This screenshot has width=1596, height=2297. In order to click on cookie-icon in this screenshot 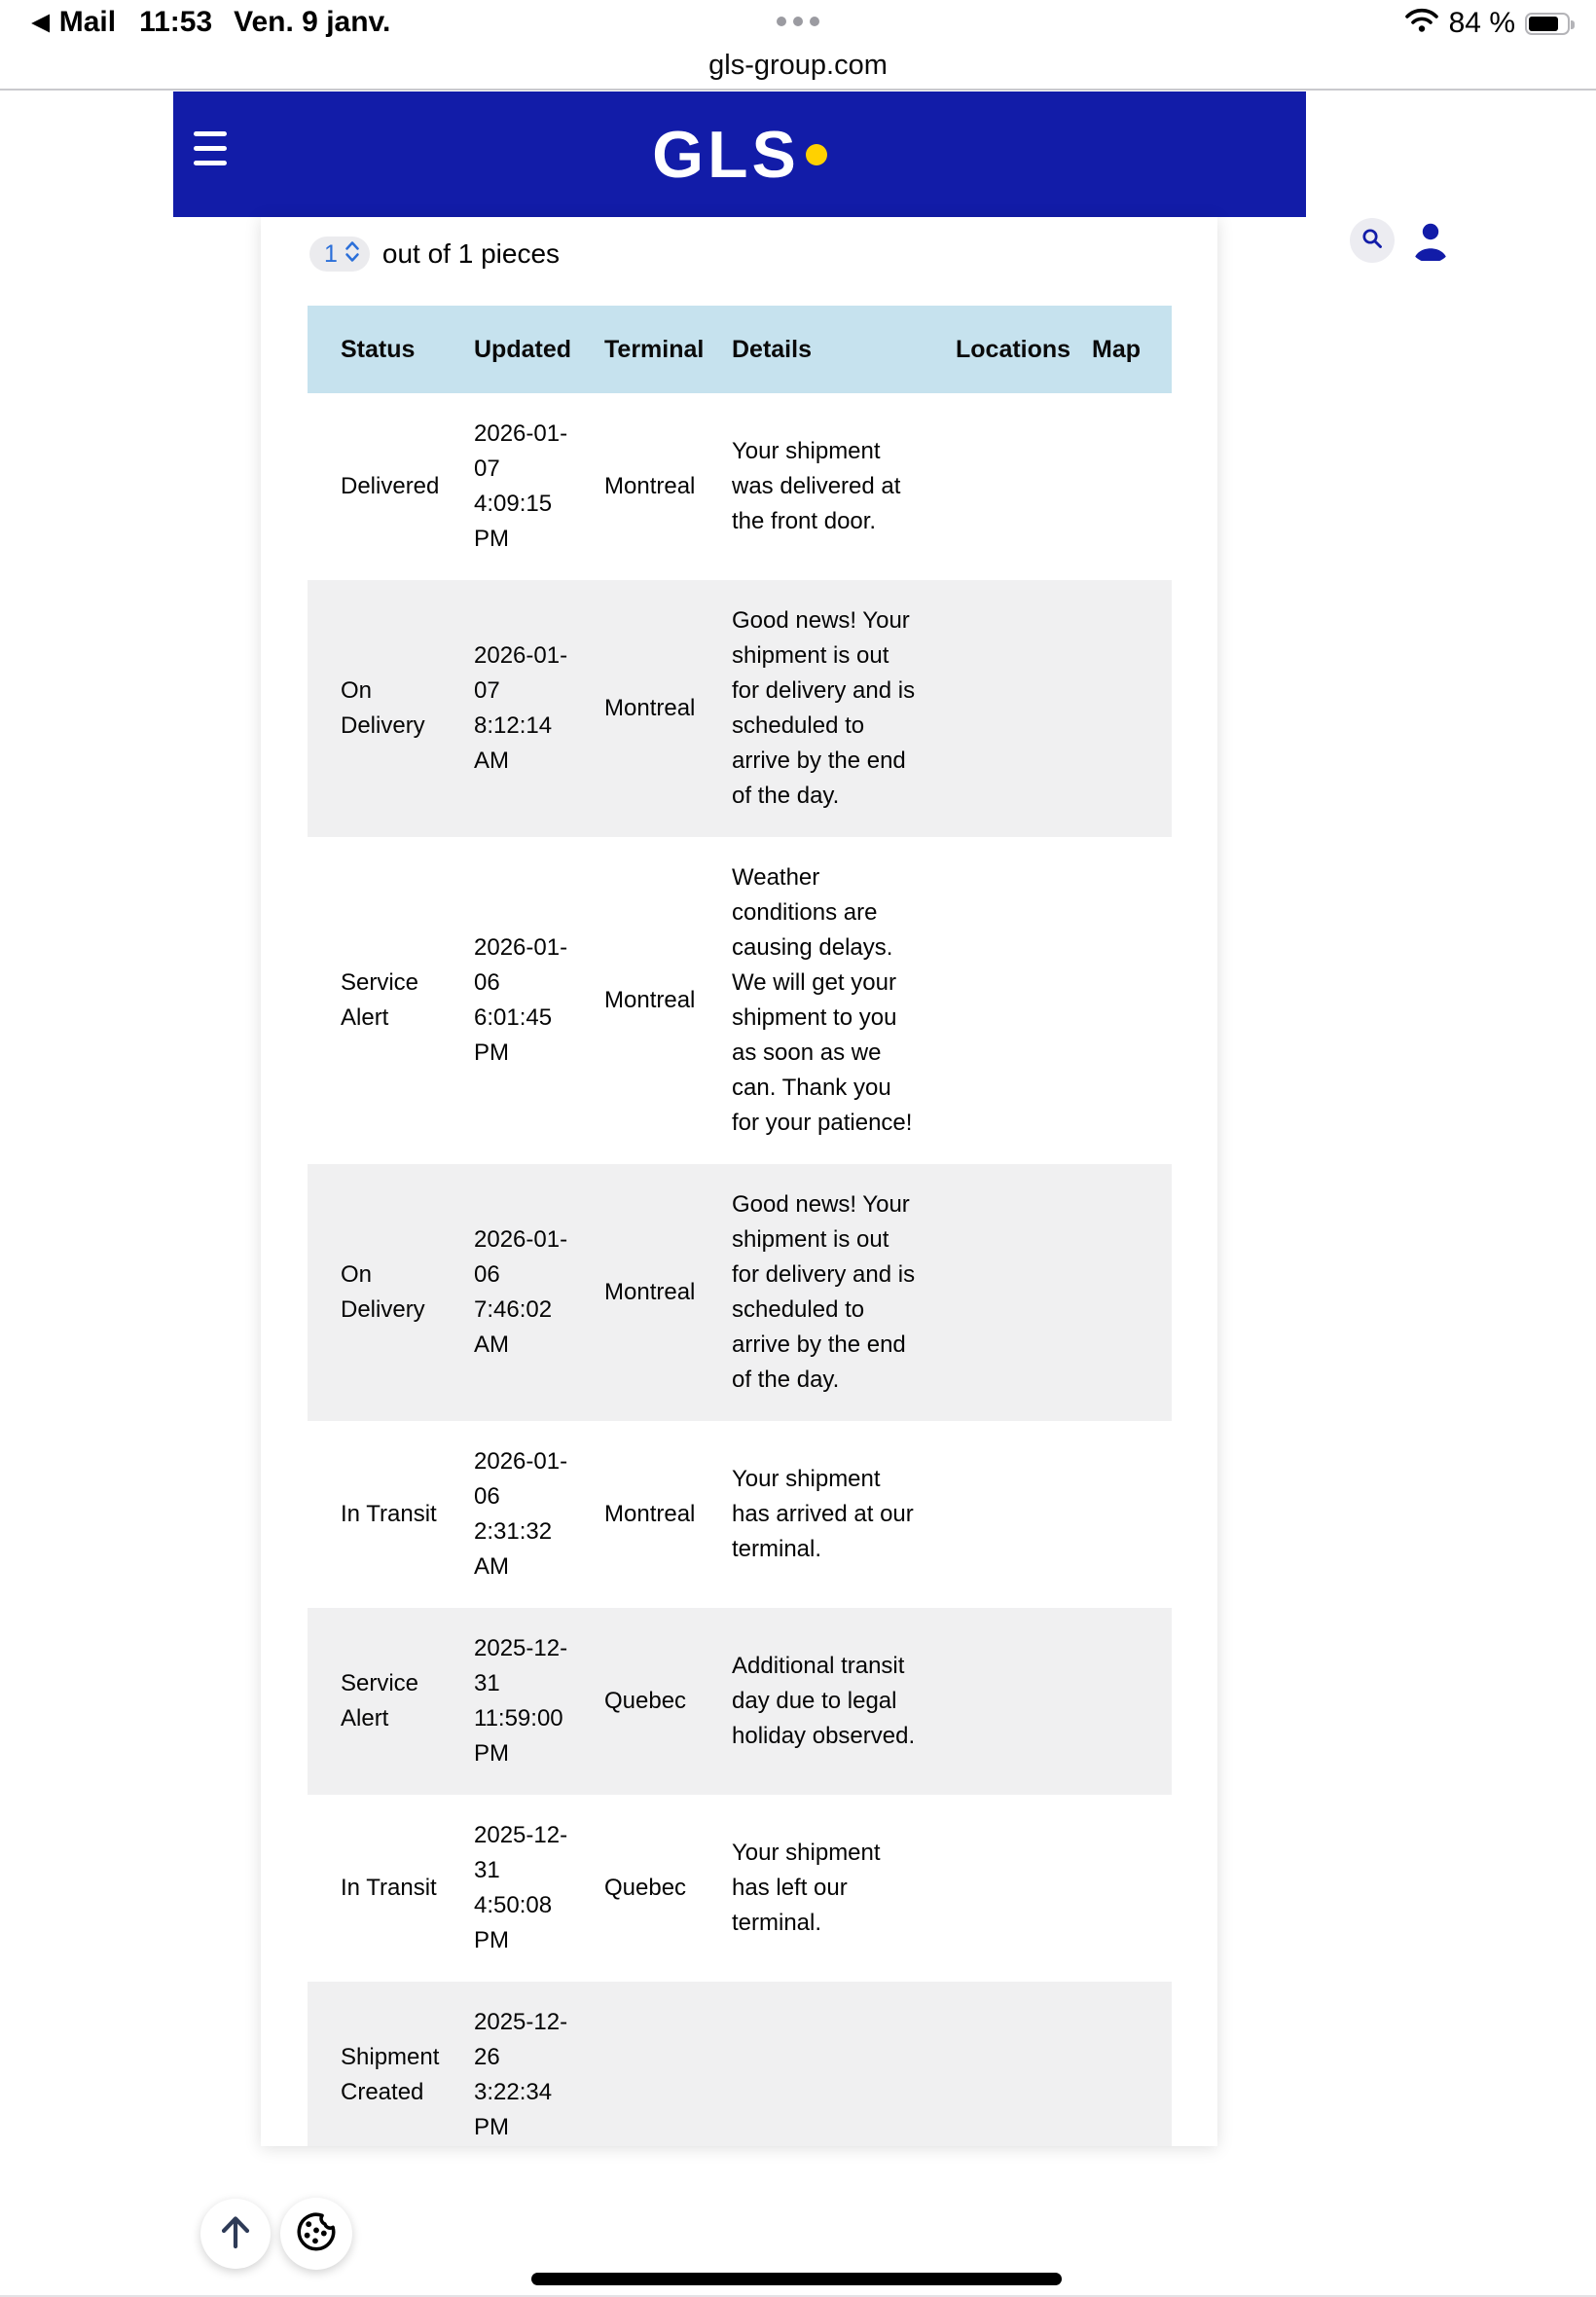, I will do `click(316, 2234)`.